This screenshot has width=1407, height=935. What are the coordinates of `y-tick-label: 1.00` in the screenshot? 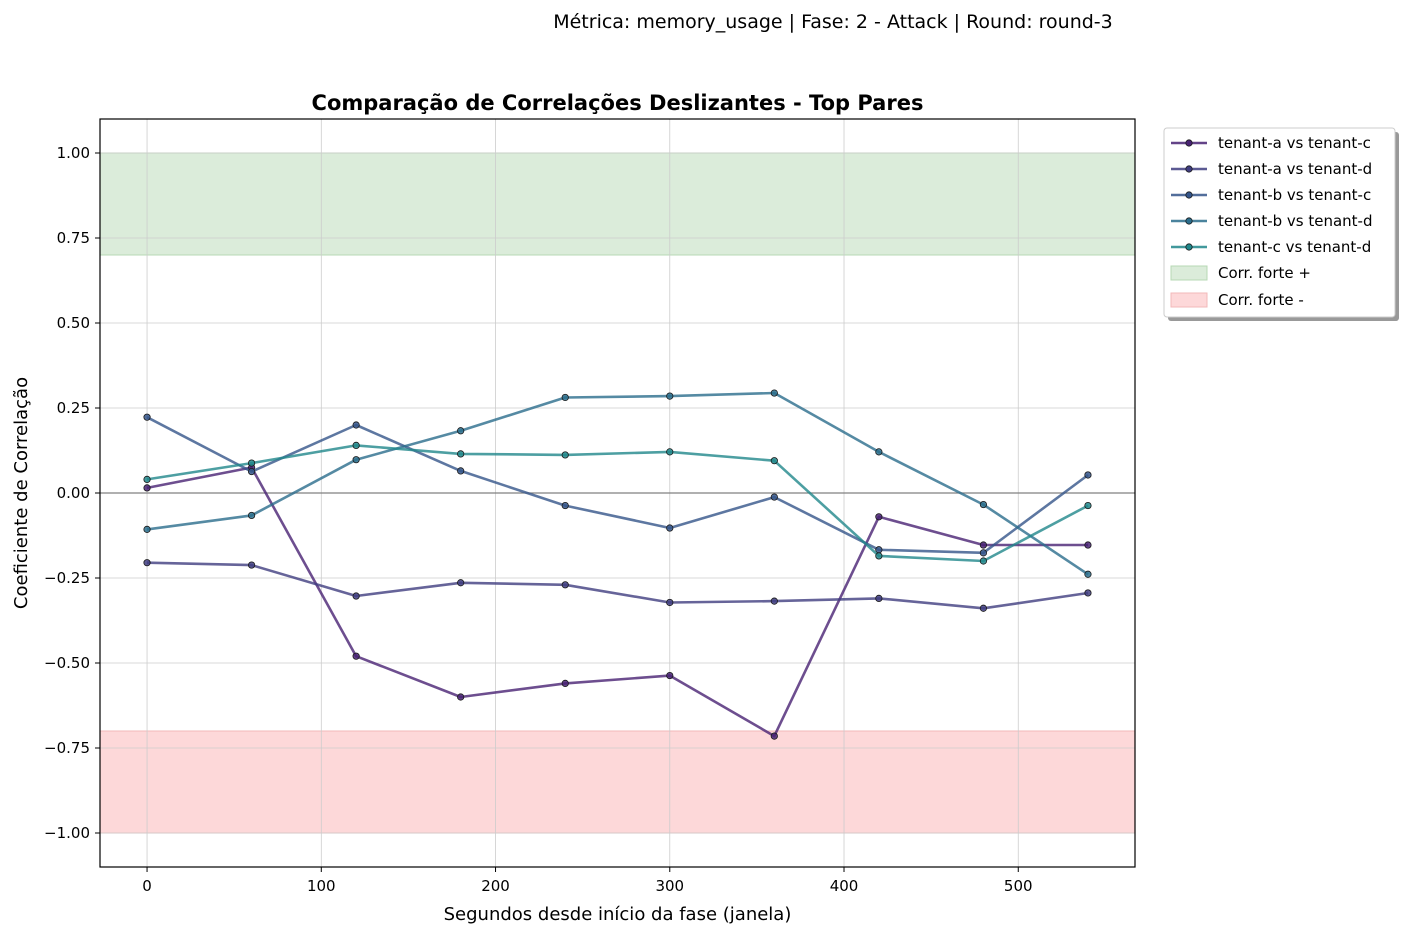 It's located at (73, 153).